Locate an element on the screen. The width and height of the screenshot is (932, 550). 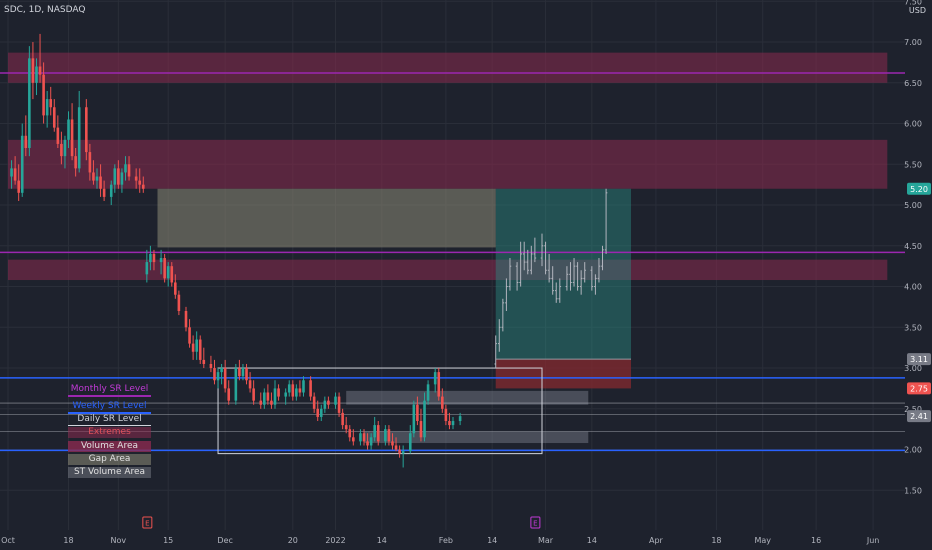
legend-item-st: ST Volume Area is located at coordinates (109, 472).